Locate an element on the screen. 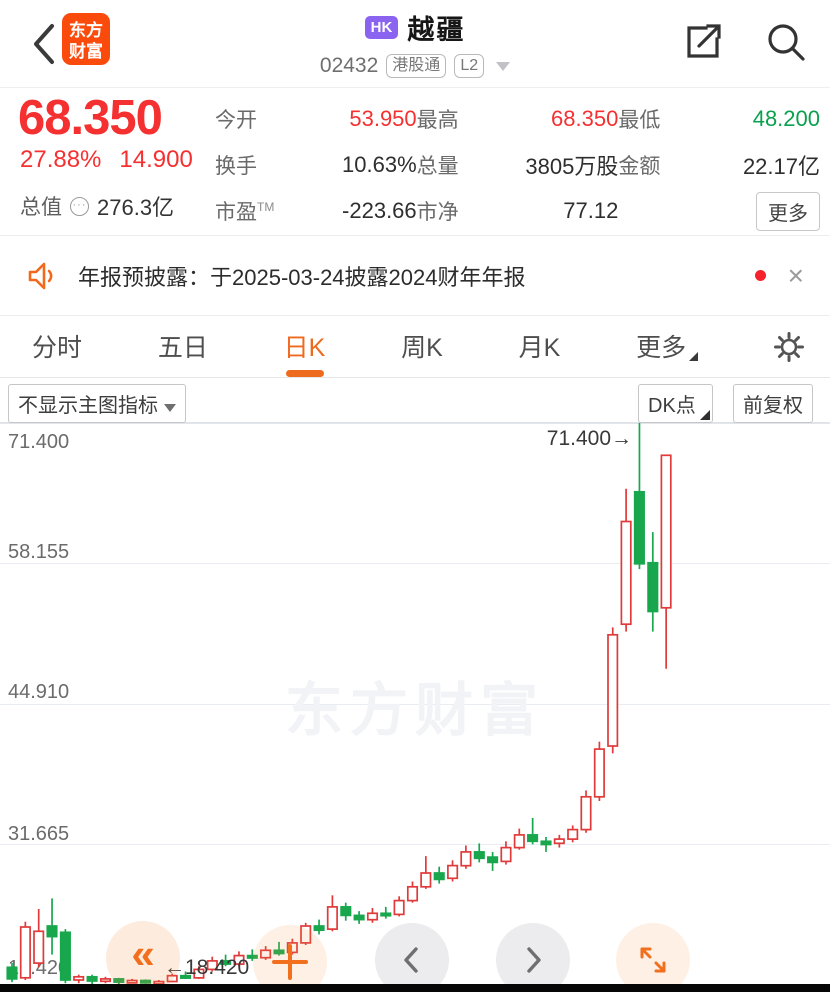  change-row: 27.88% 14.900 is located at coordinates (106, 160).